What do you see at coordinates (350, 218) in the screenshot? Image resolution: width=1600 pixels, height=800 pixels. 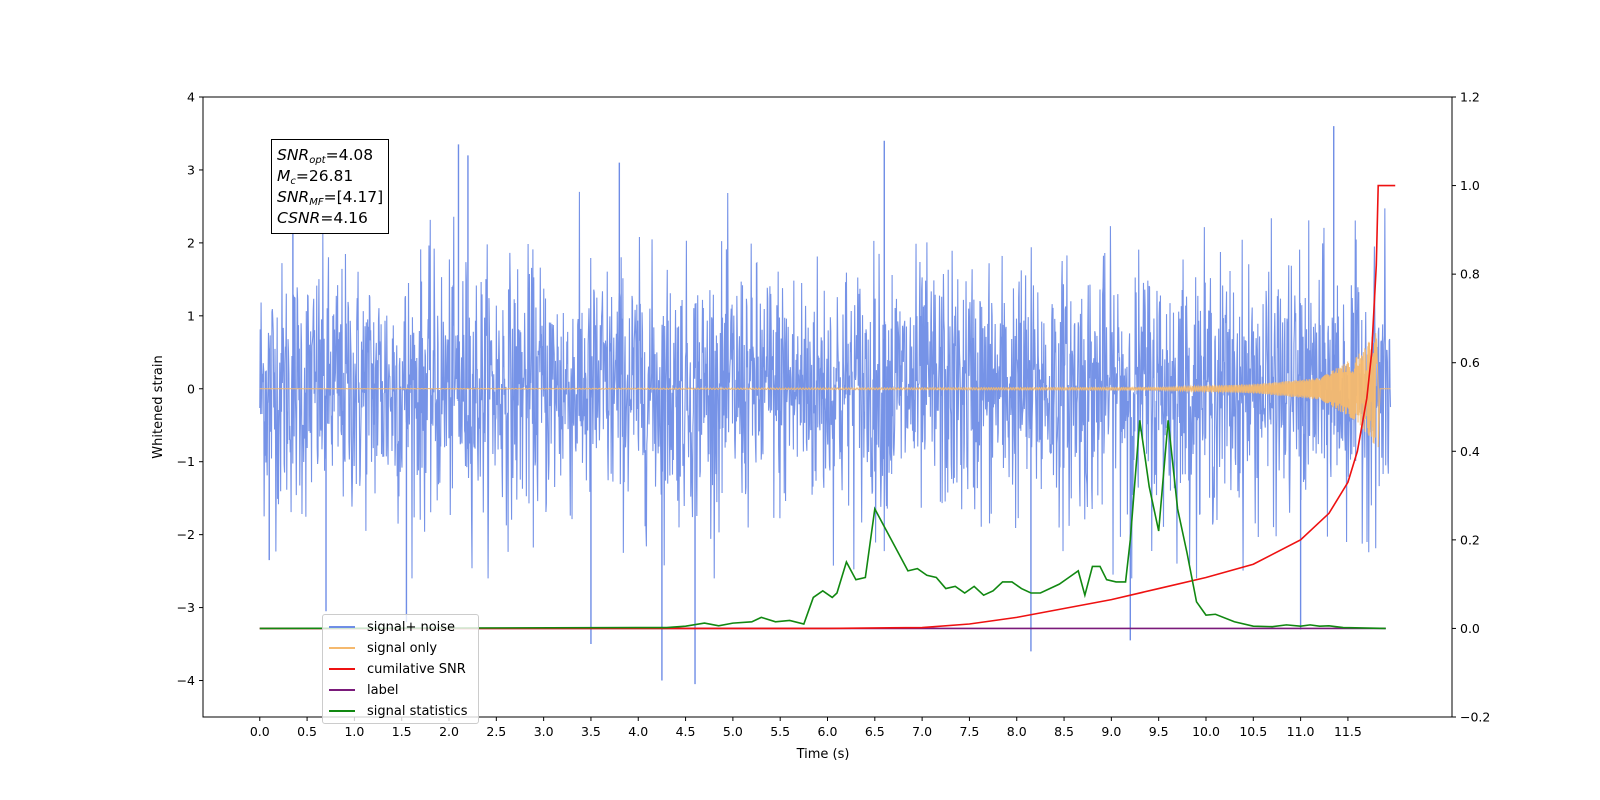 I see `csnr-value: 4.16` at bounding box center [350, 218].